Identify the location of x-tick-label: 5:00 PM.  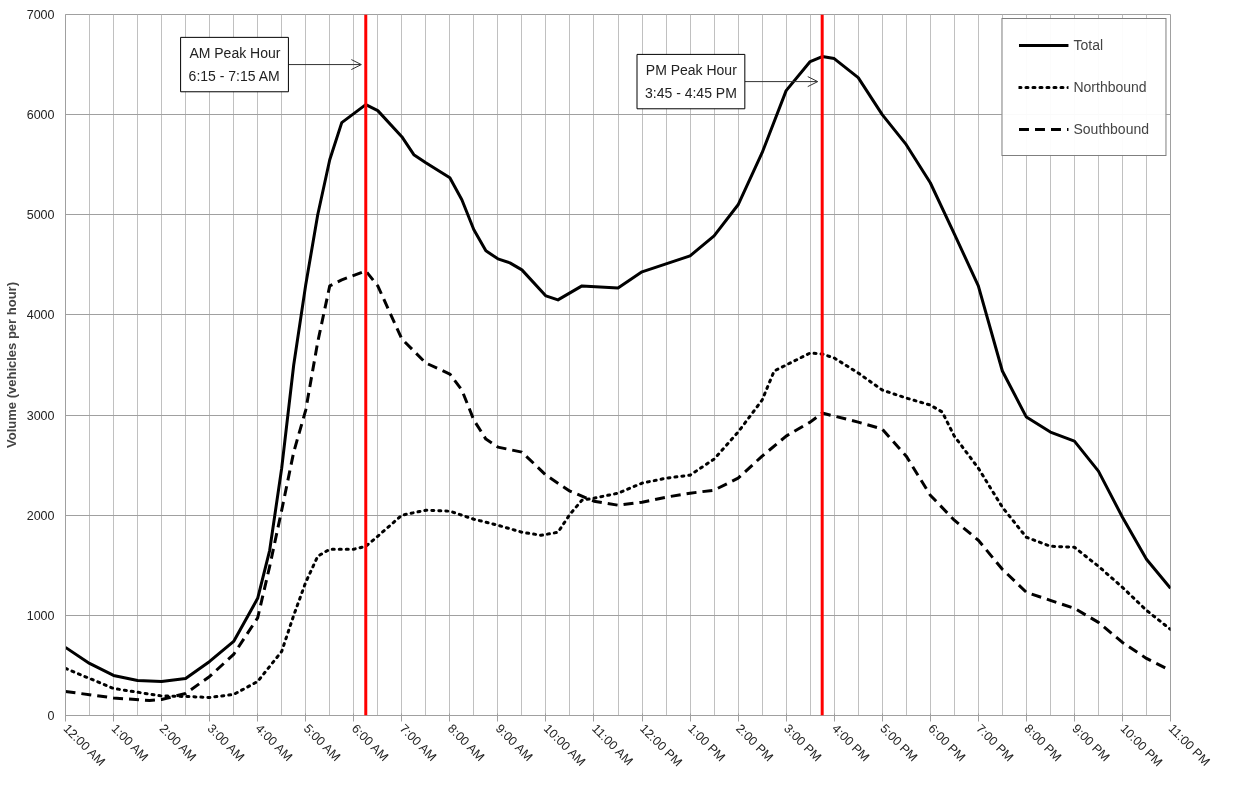
(899, 743).